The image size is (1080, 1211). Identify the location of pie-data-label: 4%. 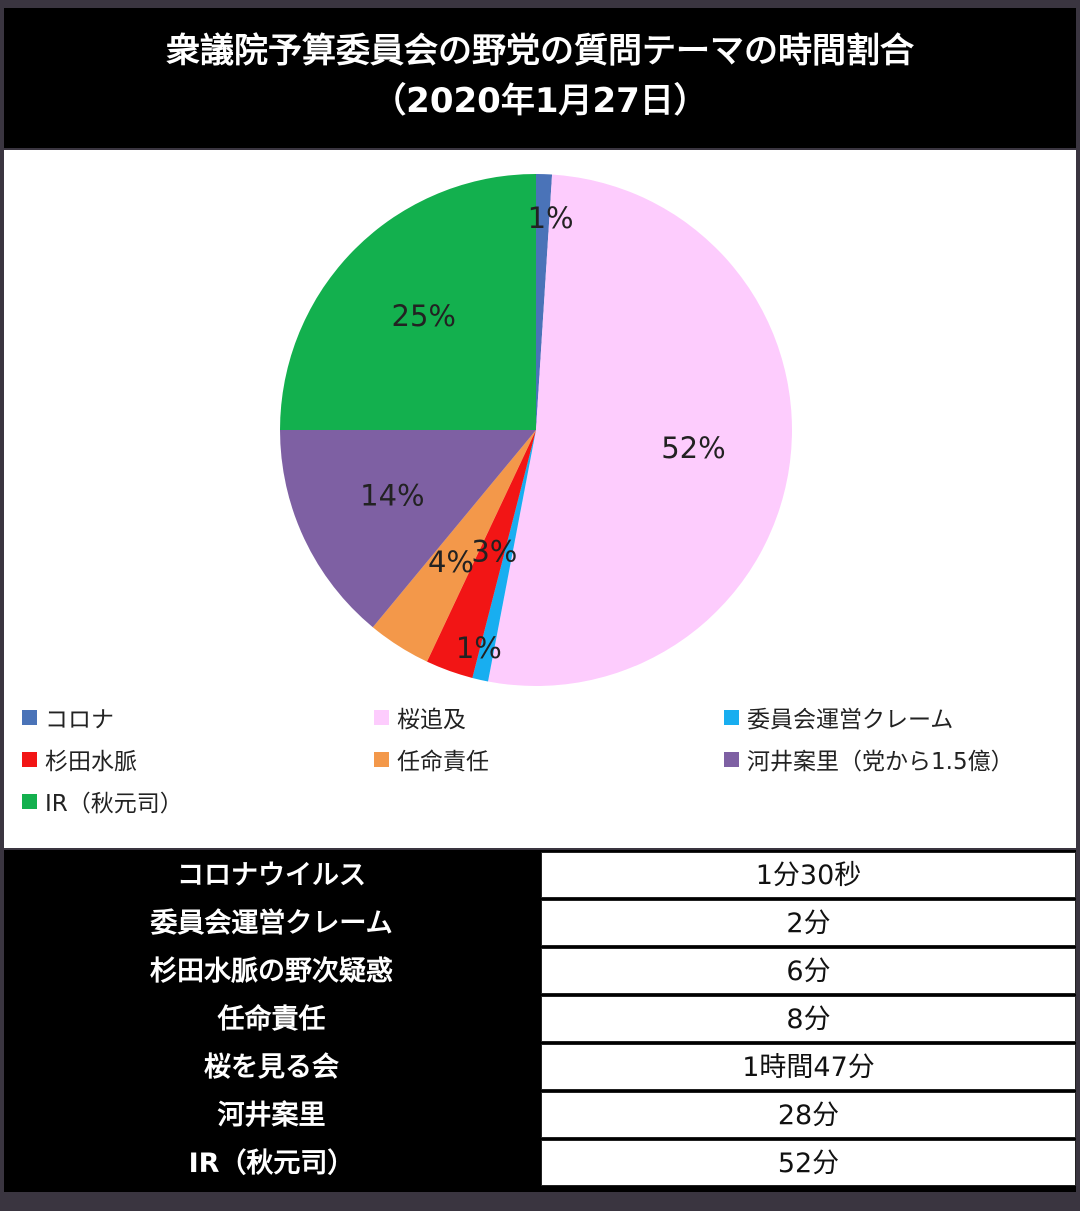
(451, 562).